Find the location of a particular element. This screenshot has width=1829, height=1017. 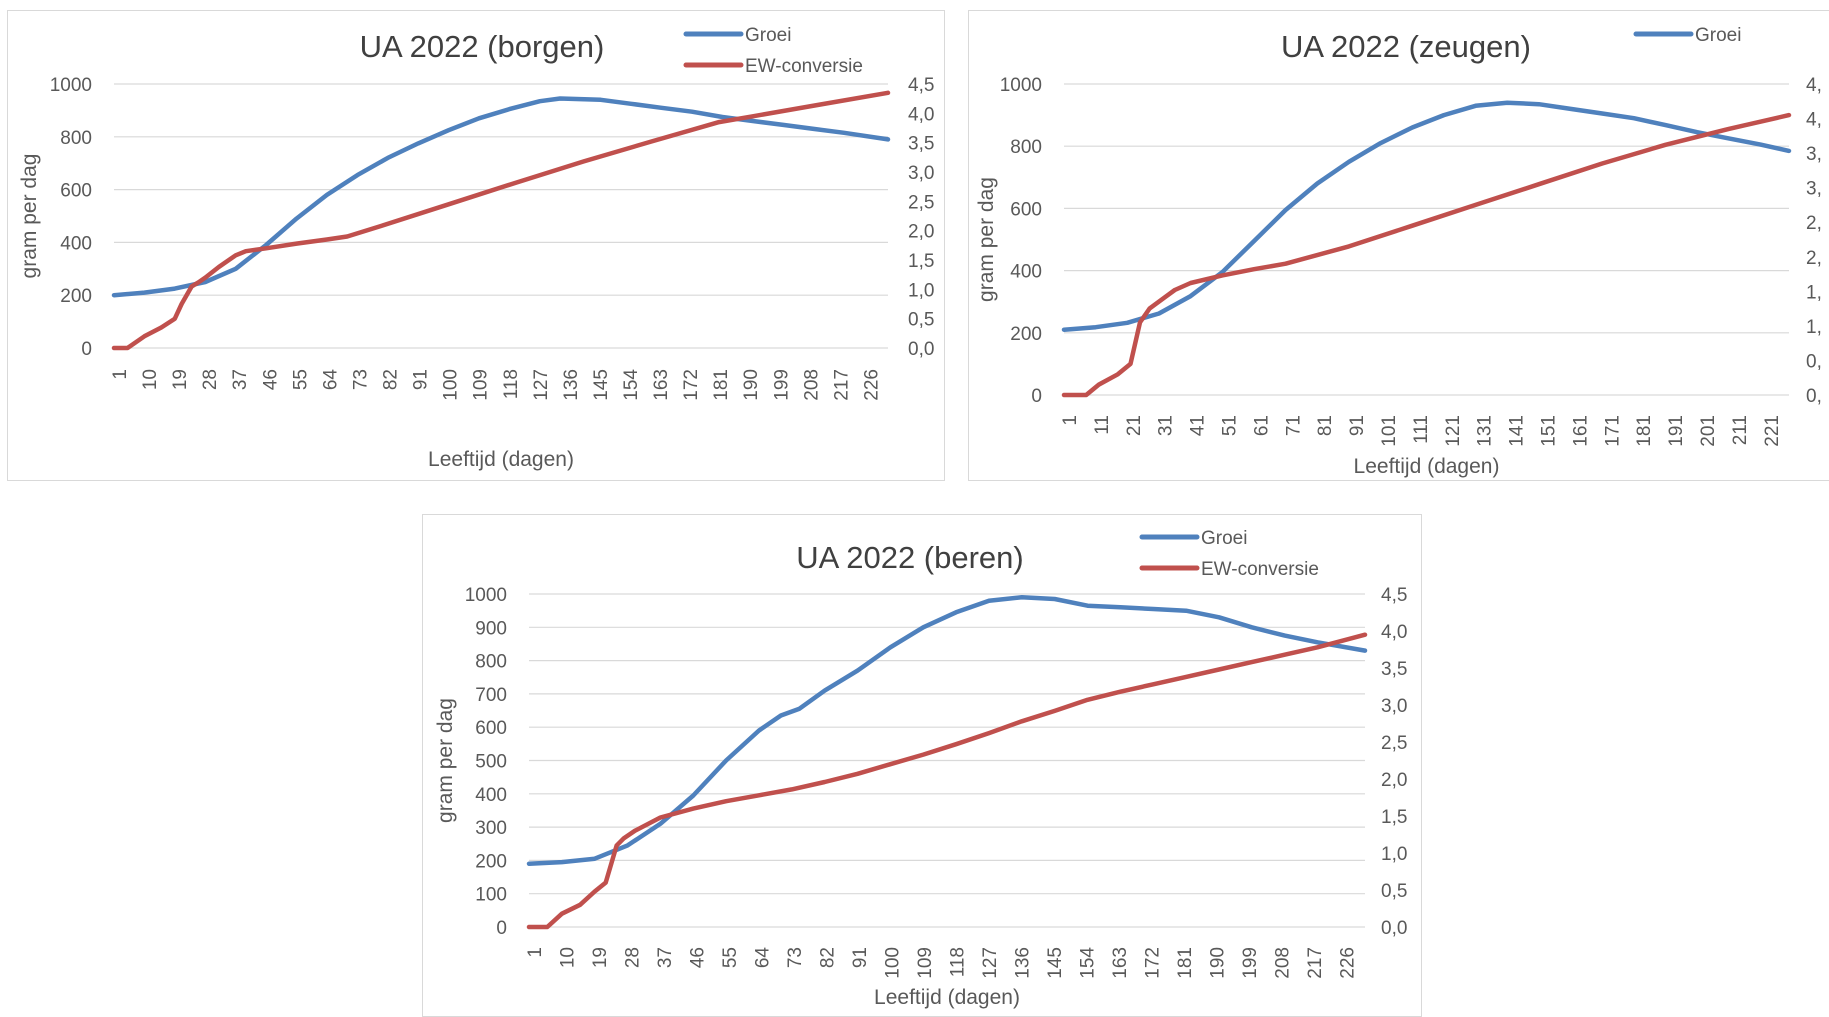

x-tick-label: 127 is located at coordinates (541, 385).